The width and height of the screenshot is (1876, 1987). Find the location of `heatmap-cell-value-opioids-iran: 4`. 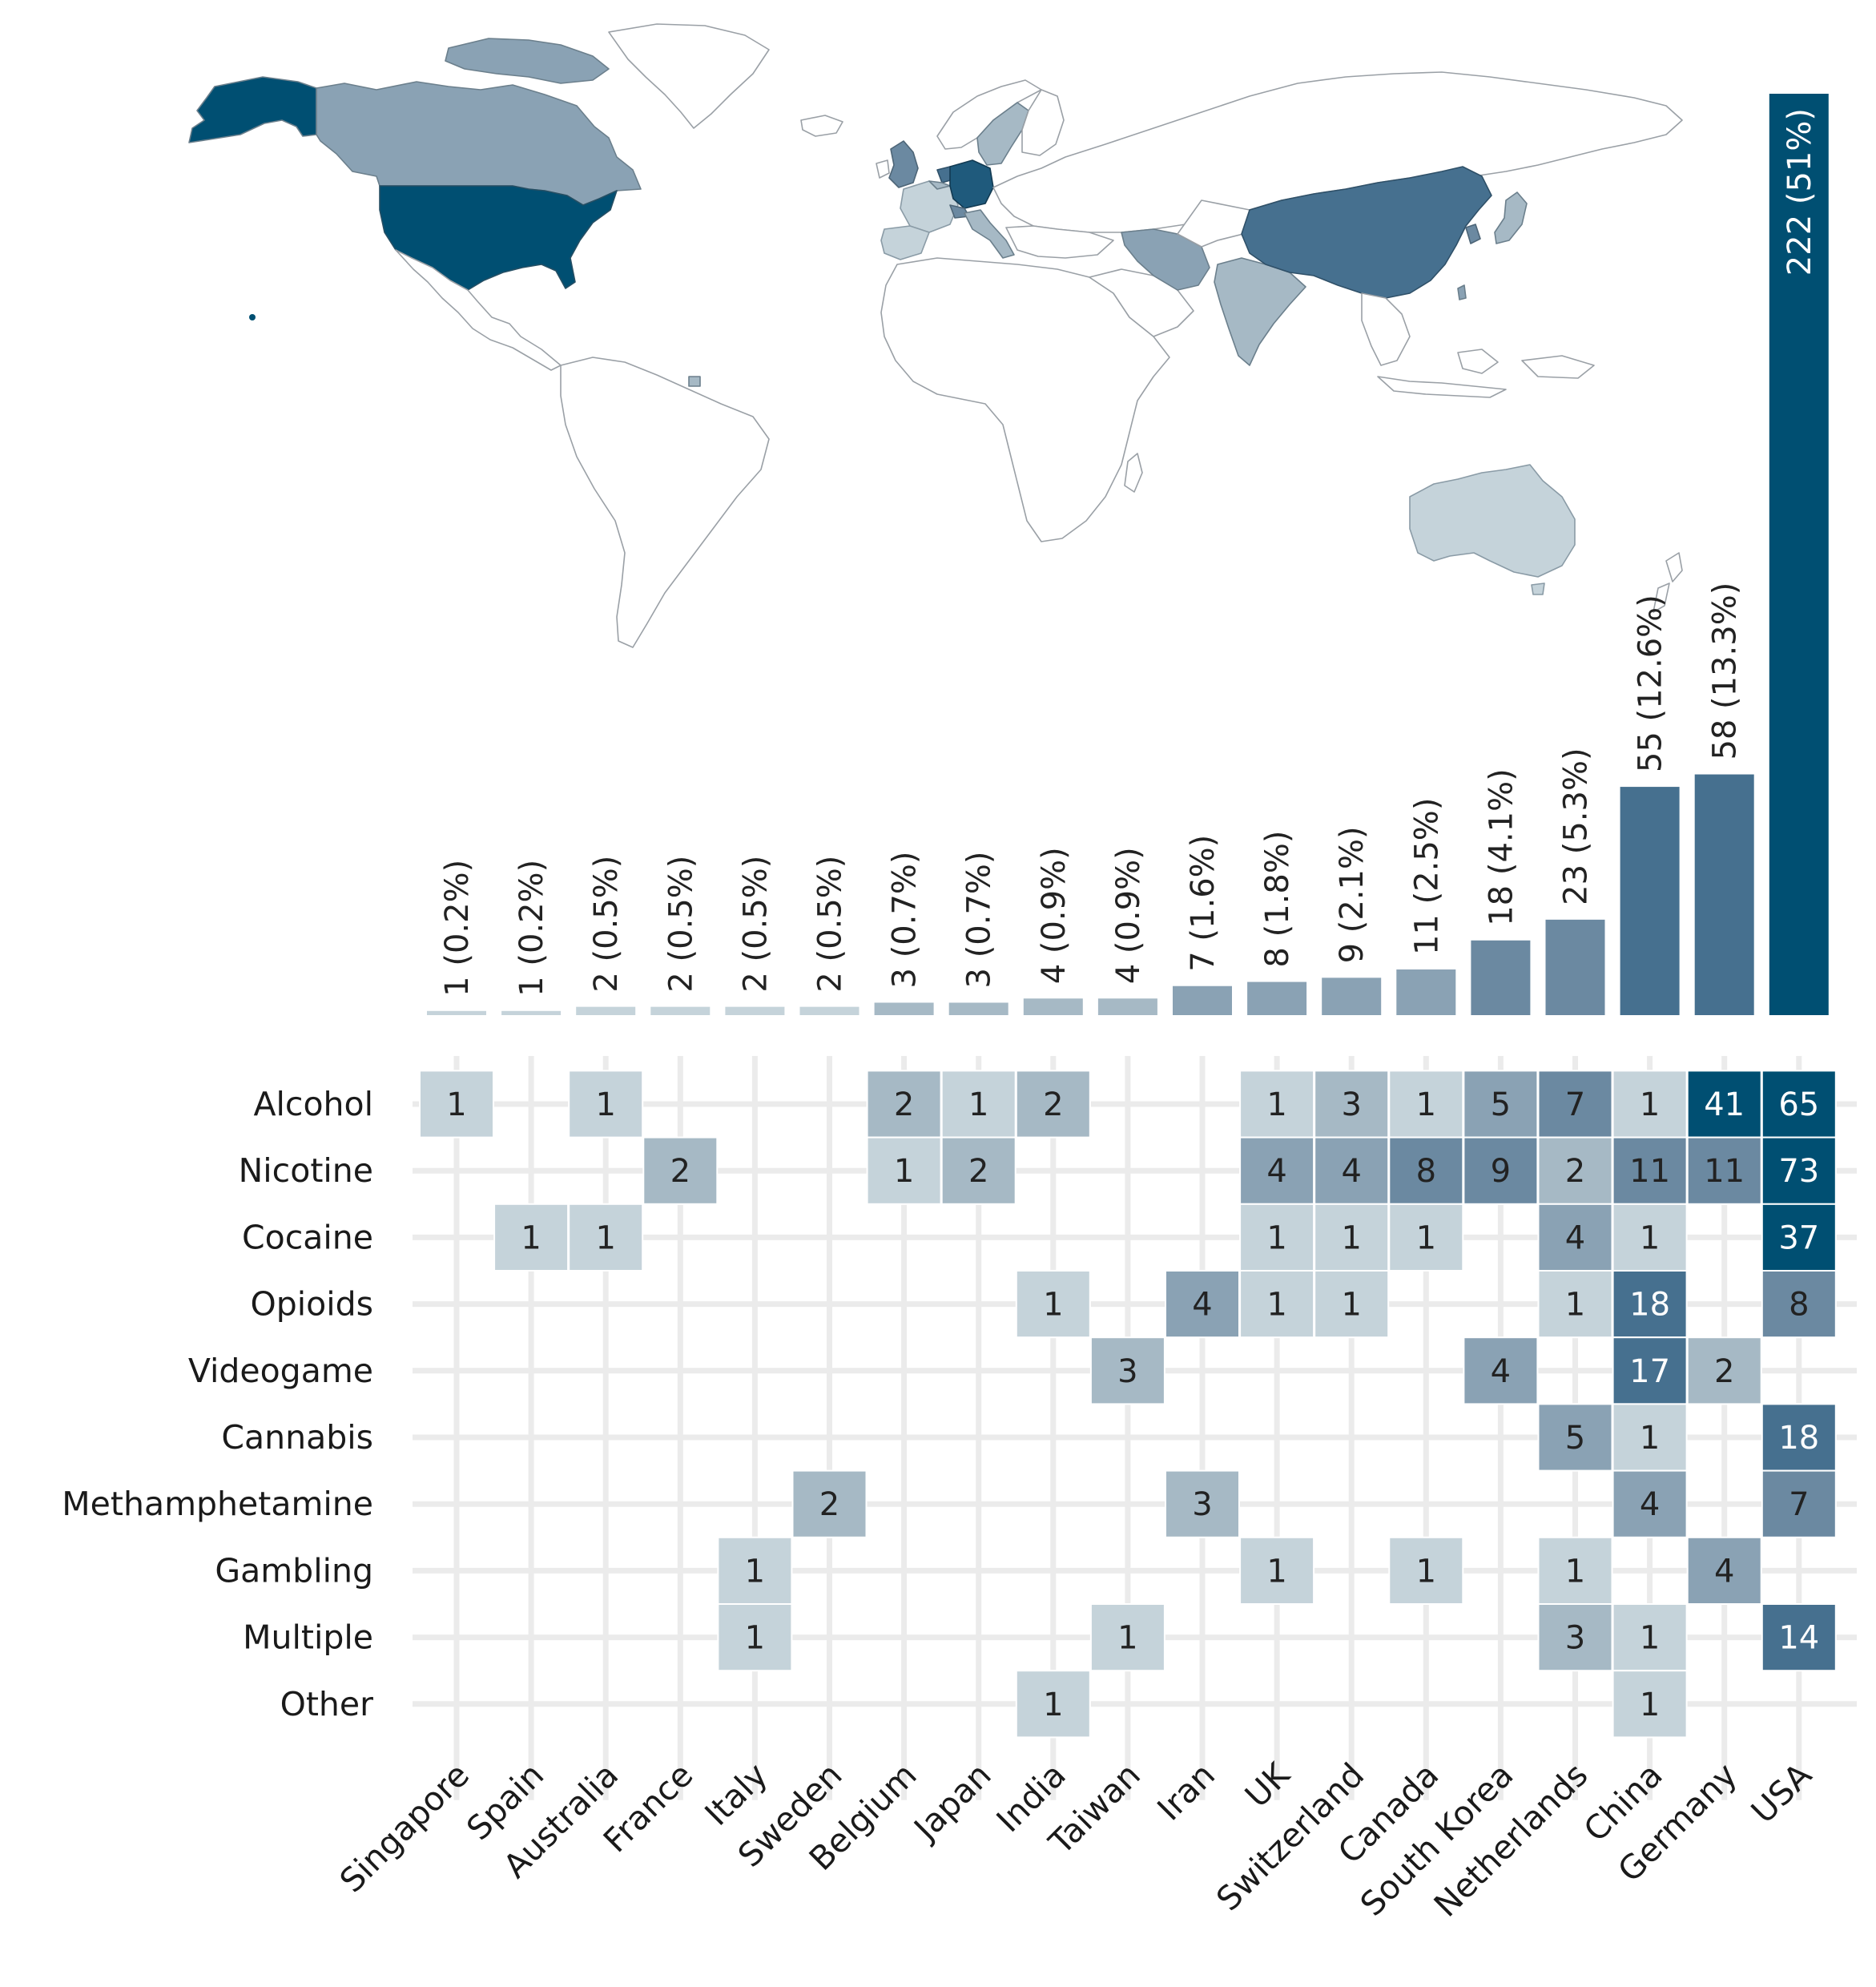

heatmap-cell-value-opioids-iran: 4 is located at coordinates (1202, 1305).